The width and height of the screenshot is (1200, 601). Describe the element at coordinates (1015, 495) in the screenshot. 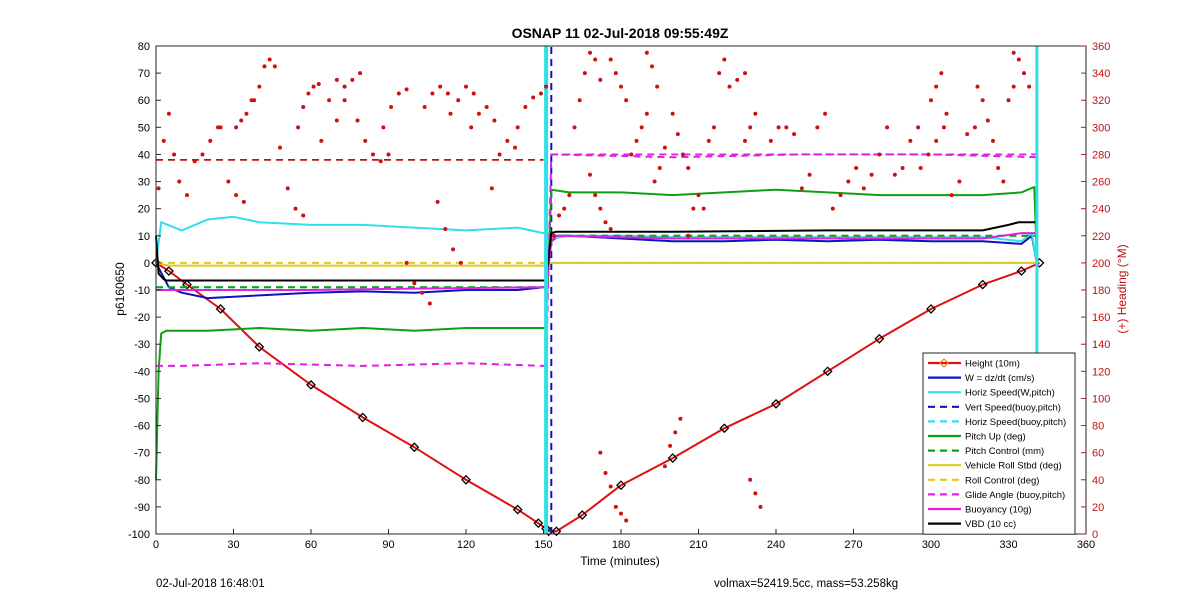

I see `legend-label-9: Glide Angle (buoy,pitch)` at that location.